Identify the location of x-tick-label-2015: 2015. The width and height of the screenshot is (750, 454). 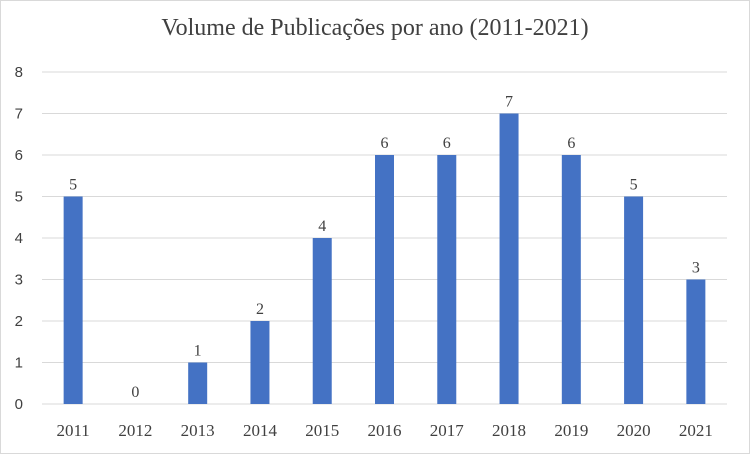
(322, 430).